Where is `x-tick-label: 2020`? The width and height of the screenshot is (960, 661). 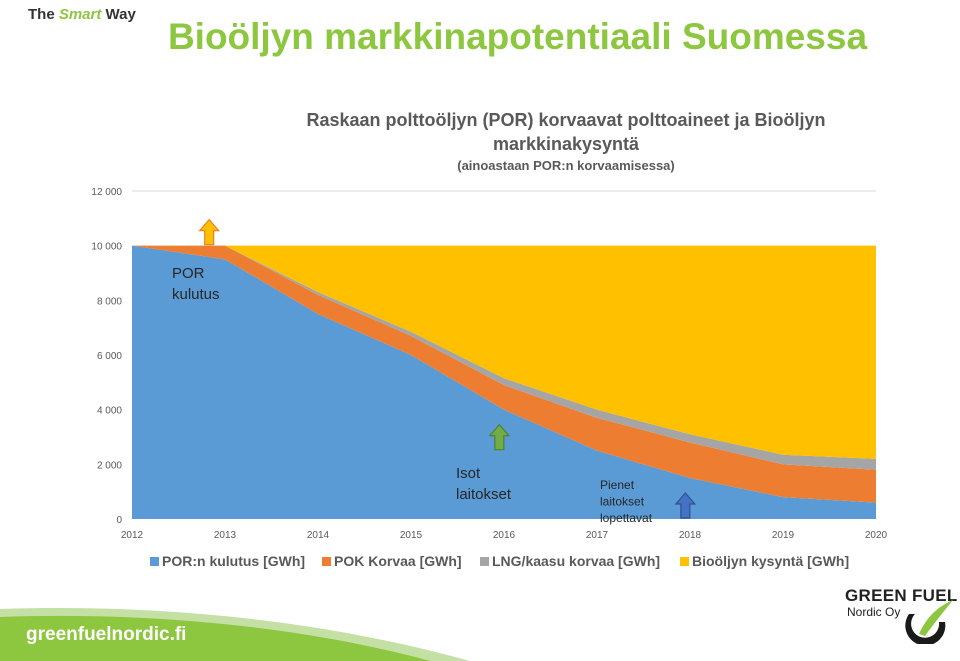
x-tick-label: 2020 is located at coordinates (876, 535).